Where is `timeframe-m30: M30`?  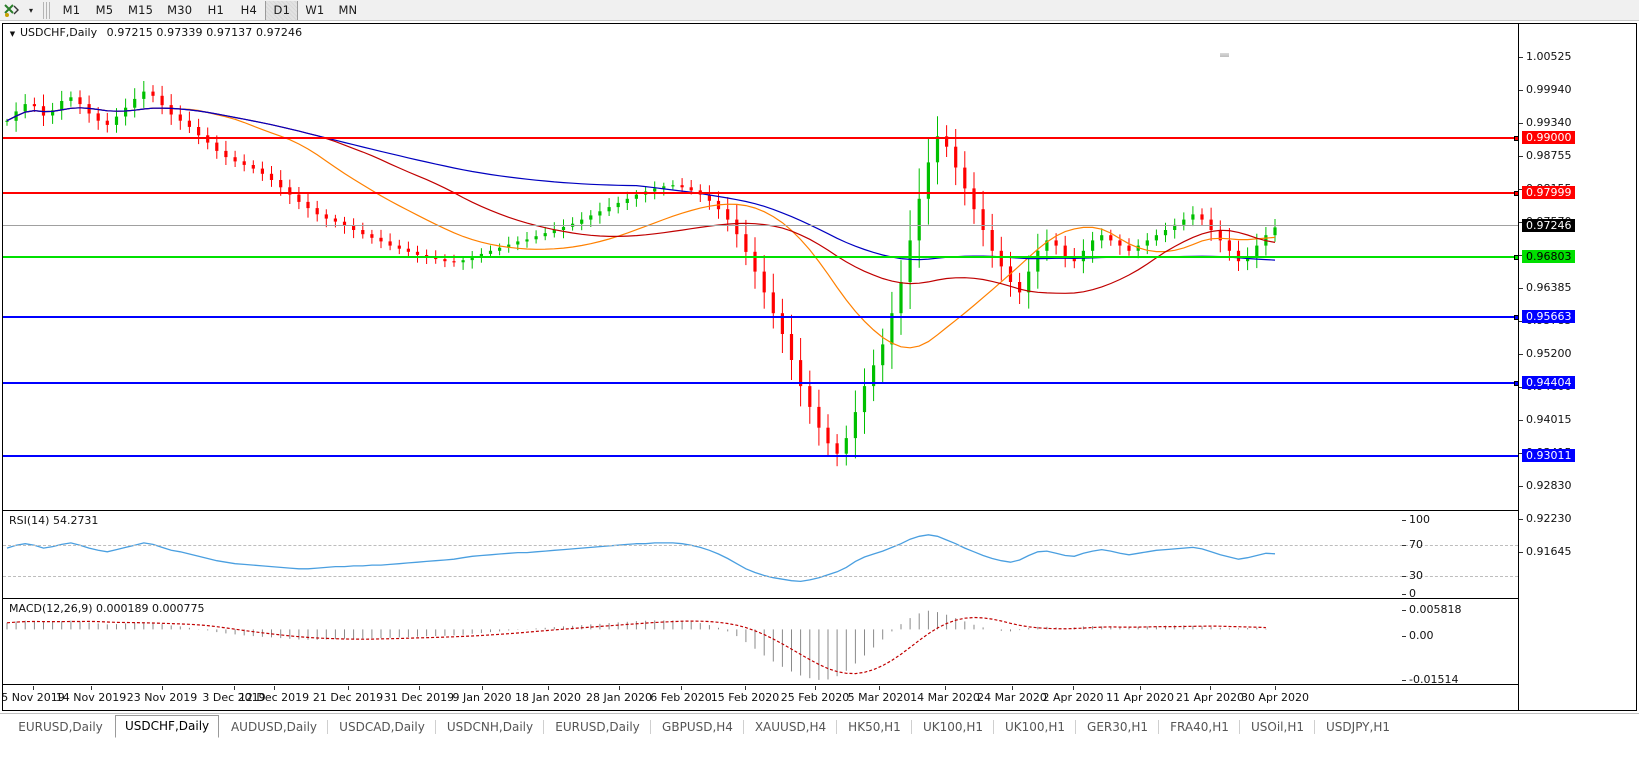 timeframe-m30: M30 is located at coordinates (180, 10).